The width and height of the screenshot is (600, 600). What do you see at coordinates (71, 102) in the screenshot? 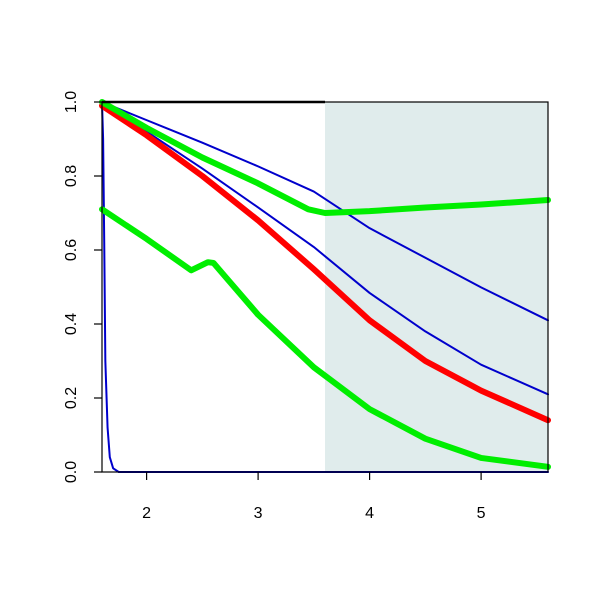
I see `y-tick-label: 1.0` at bounding box center [71, 102].